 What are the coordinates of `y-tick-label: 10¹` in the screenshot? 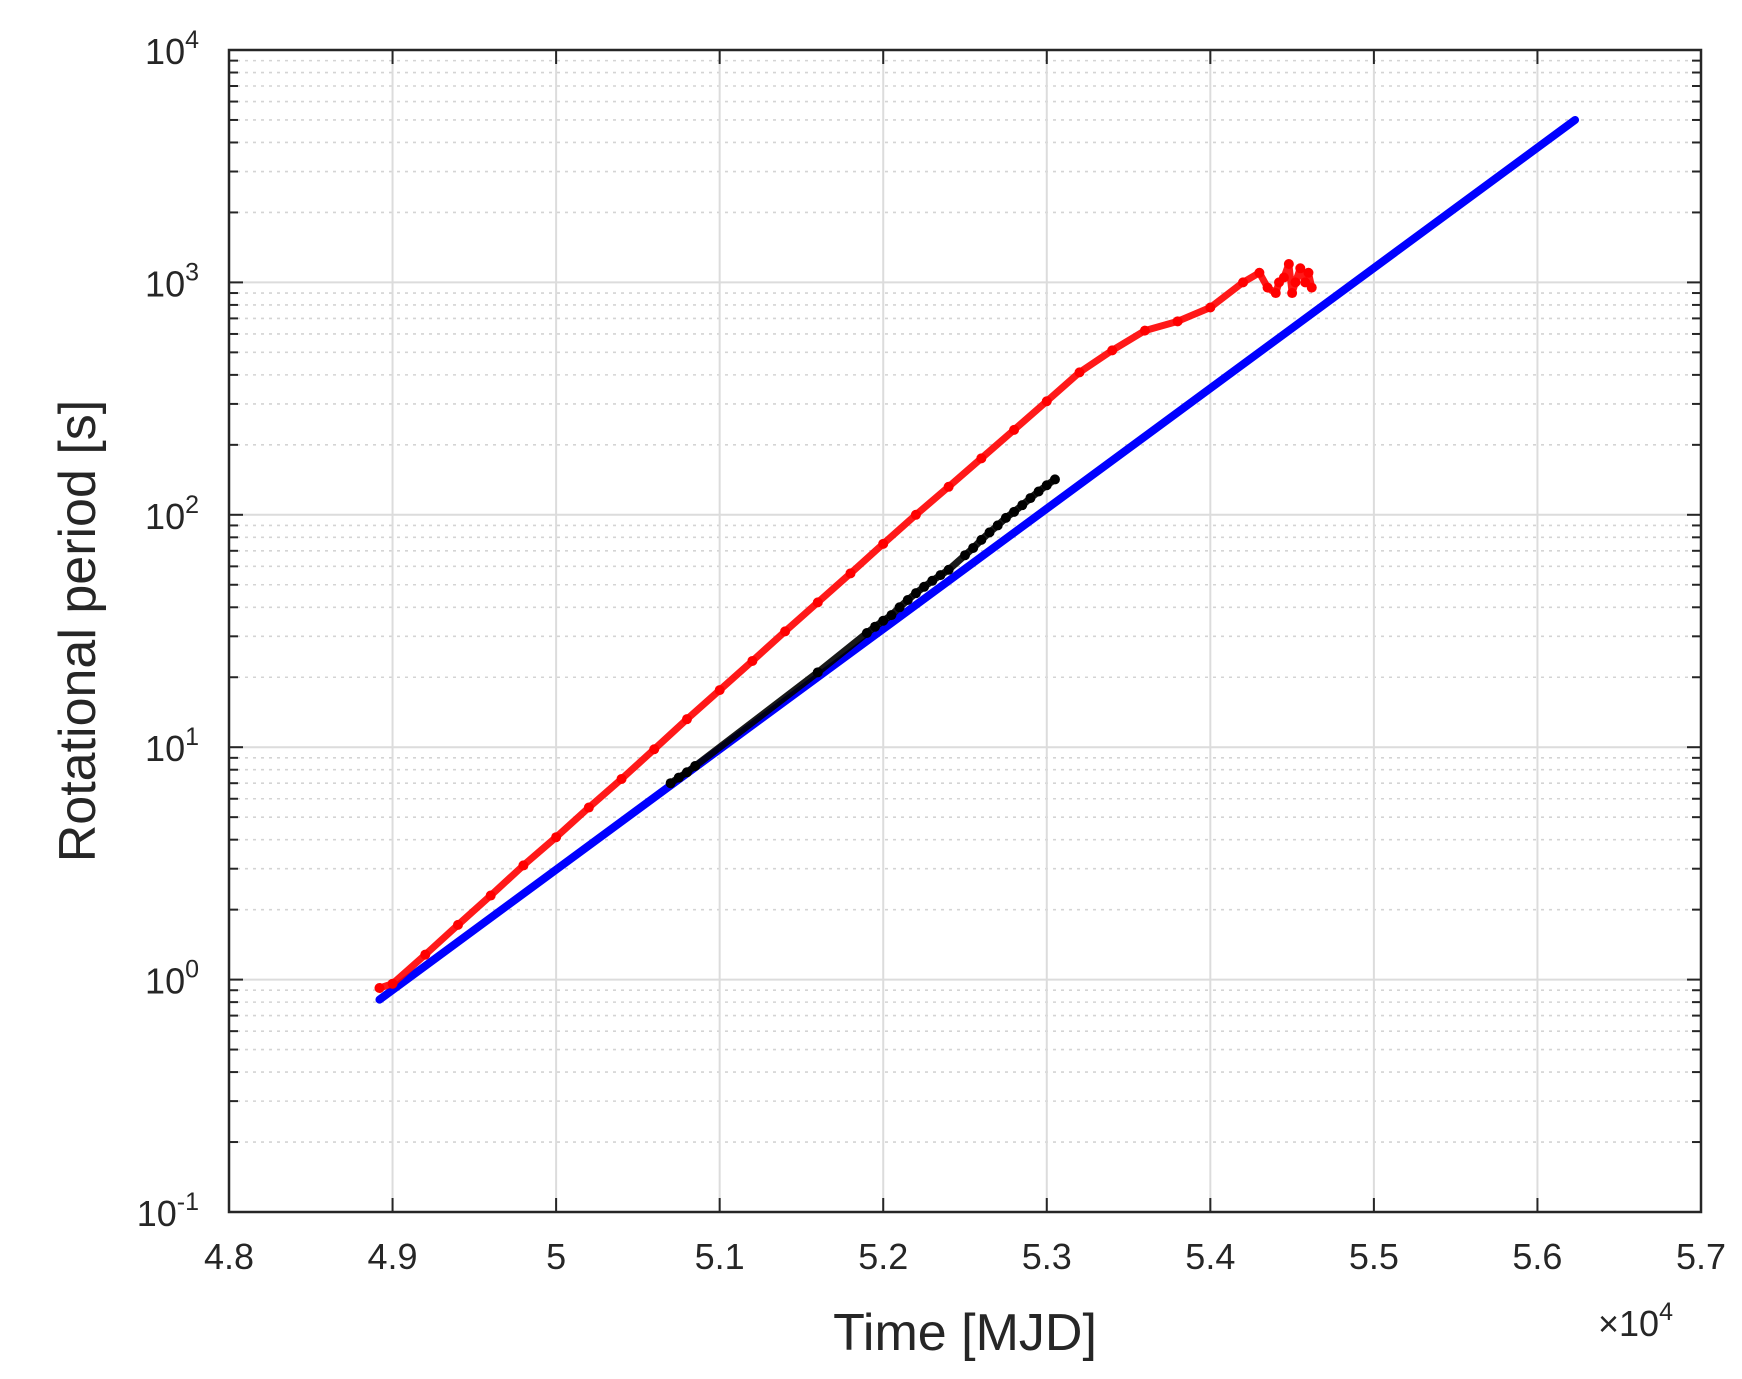 It's located at (172, 746).